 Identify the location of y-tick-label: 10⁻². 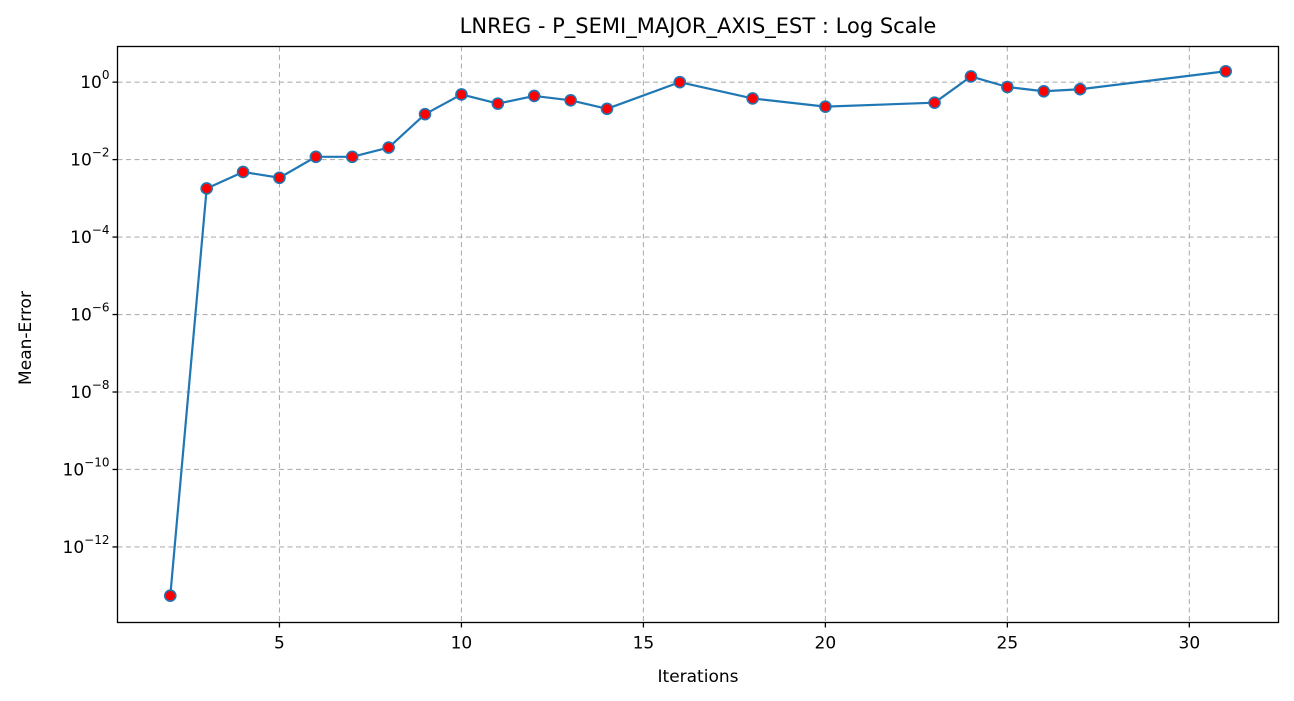
(89, 158).